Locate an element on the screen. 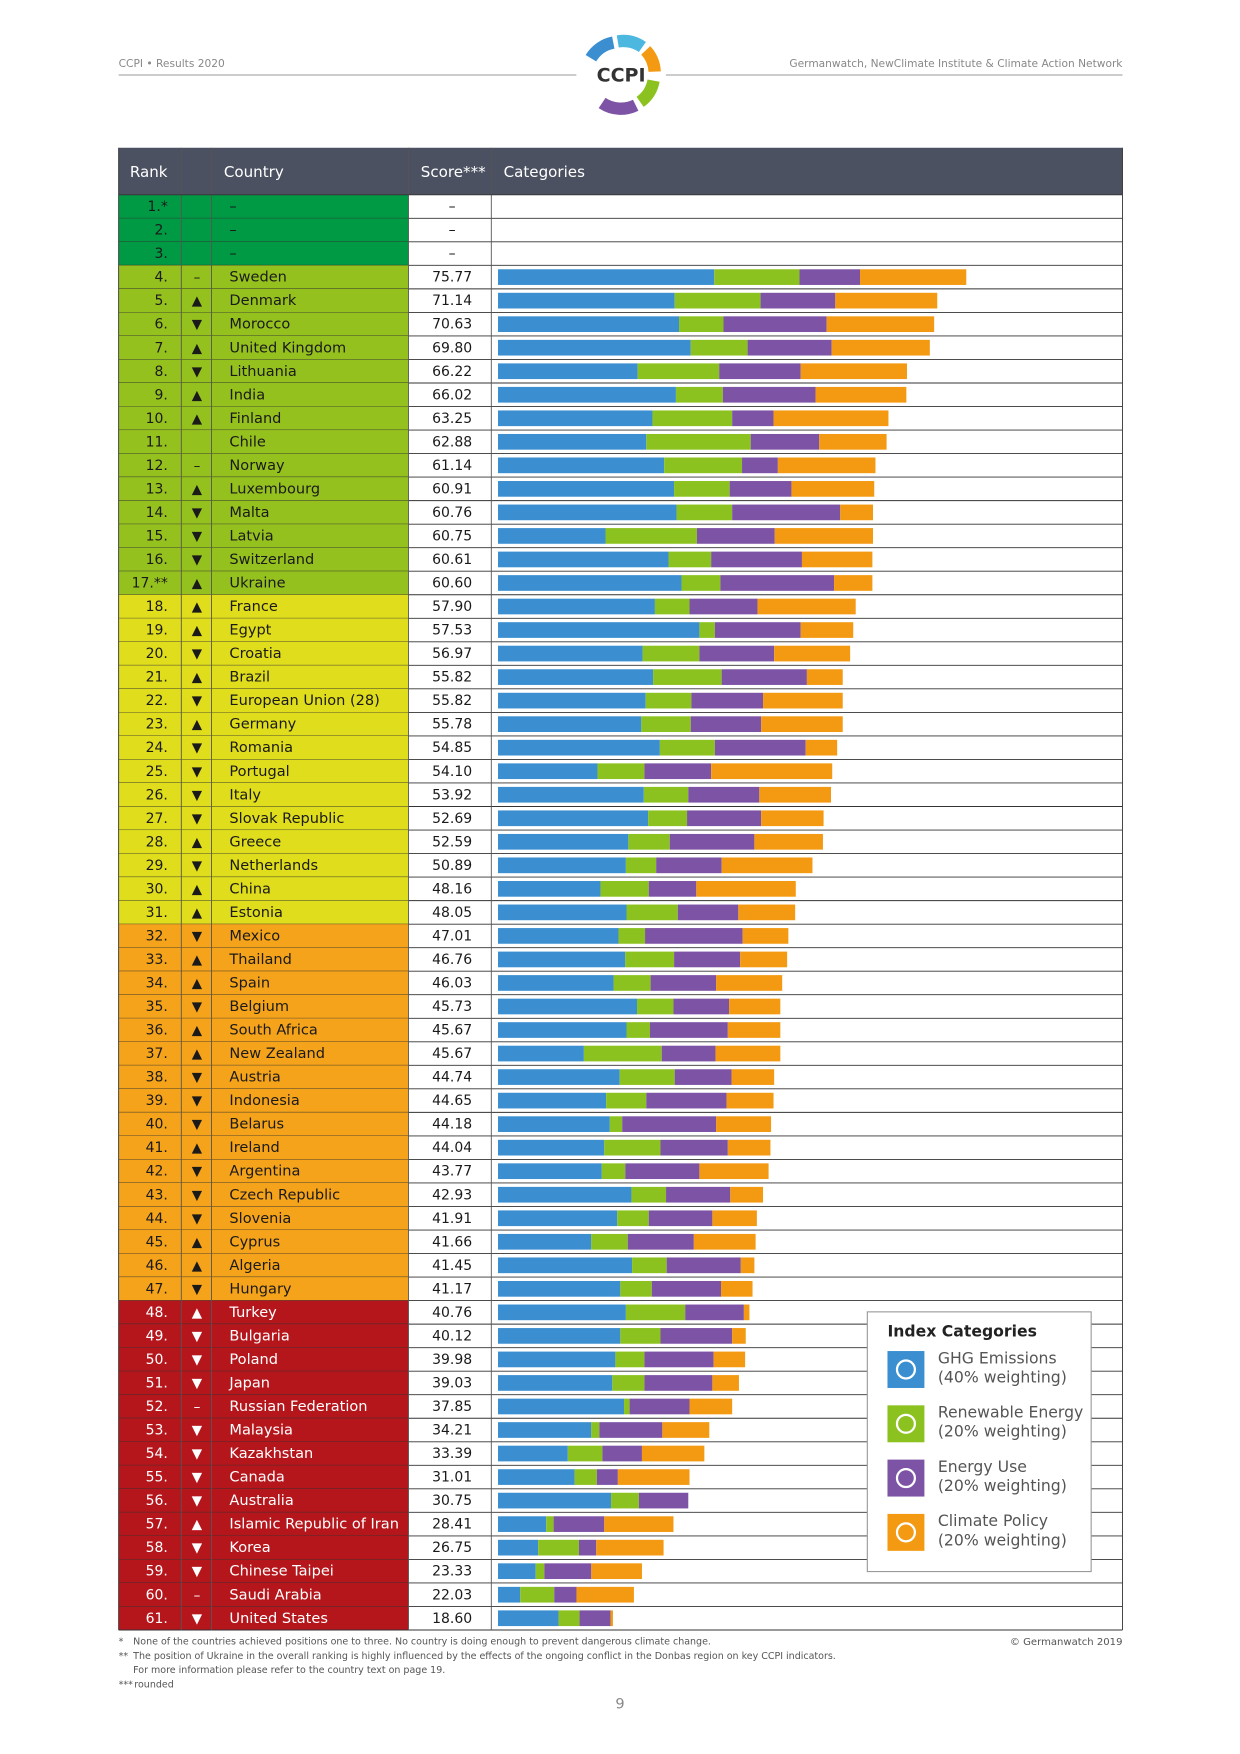  country: Hungary is located at coordinates (260, 1288).